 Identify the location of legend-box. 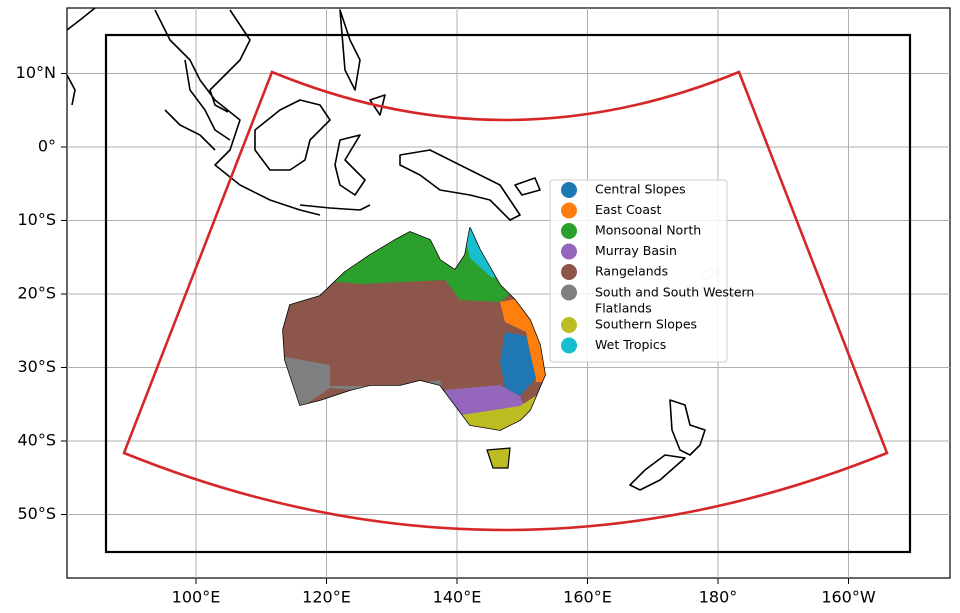
(638, 271).